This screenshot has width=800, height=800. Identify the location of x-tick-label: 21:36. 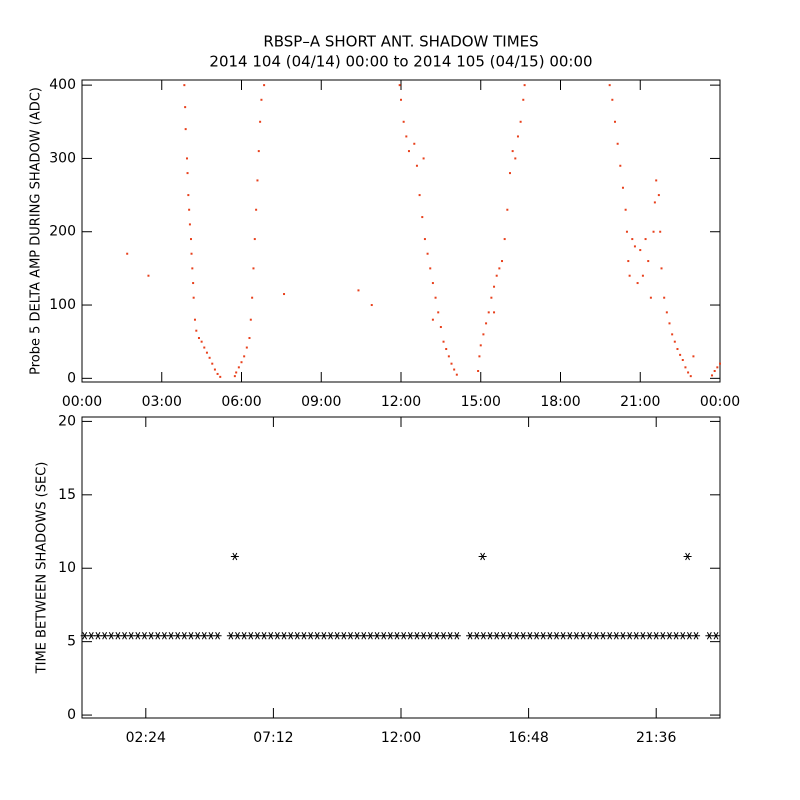
(656, 738).